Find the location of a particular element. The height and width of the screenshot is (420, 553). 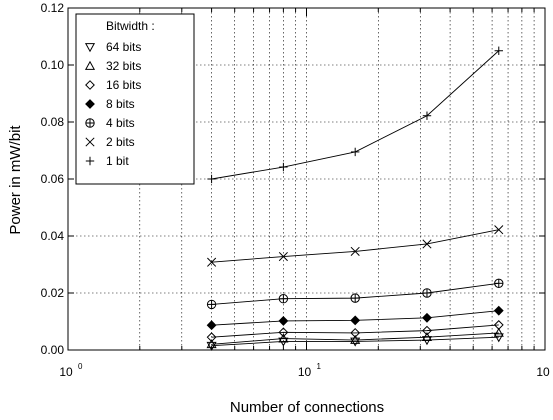

legend-label: 2 bits is located at coordinates (120, 142).